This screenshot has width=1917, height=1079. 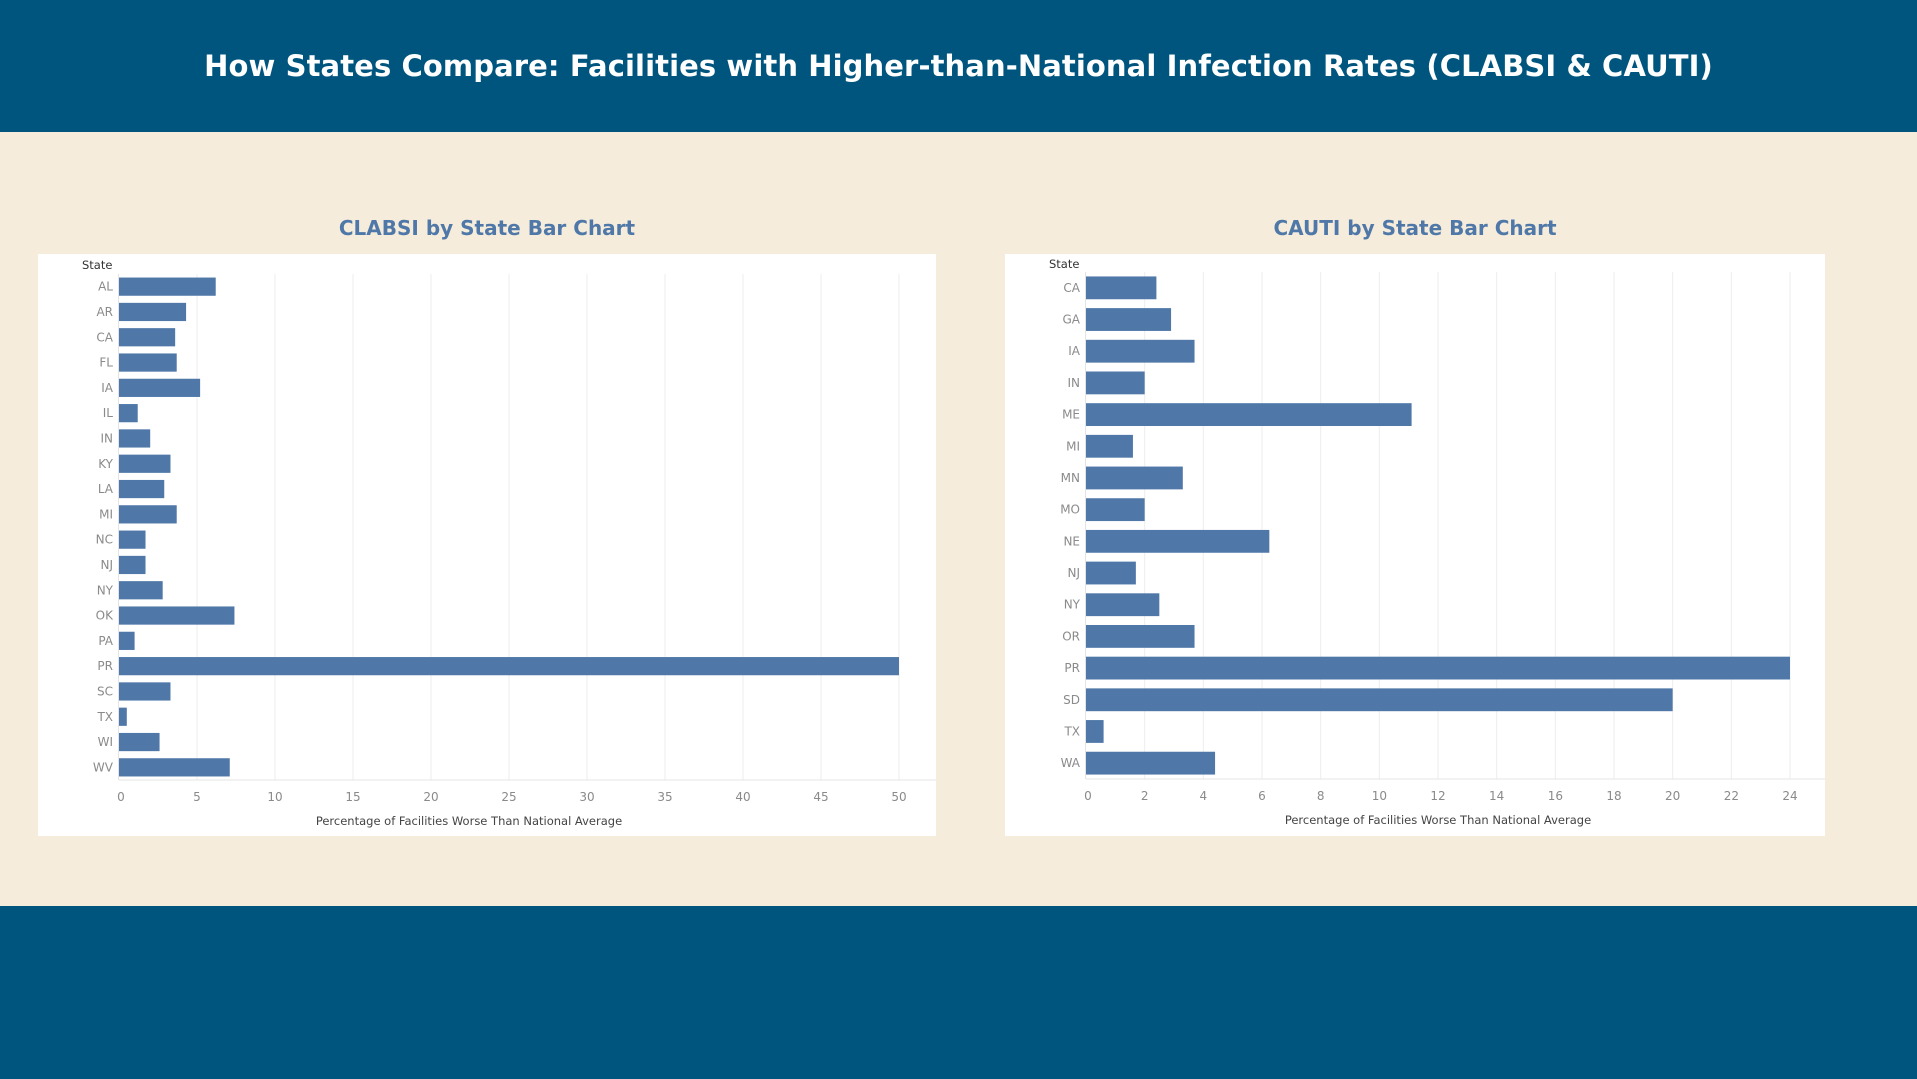 I want to click on clabsi-x-tick-label: 45, so click(x=820, y=797).